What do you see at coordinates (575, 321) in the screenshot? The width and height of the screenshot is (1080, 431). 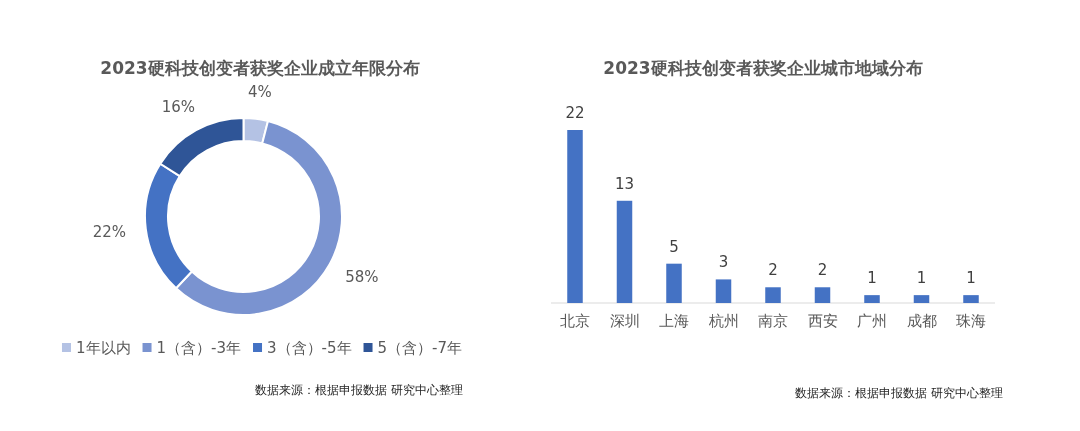 I see `category-label: 北京` at bounding box center [575, 321].